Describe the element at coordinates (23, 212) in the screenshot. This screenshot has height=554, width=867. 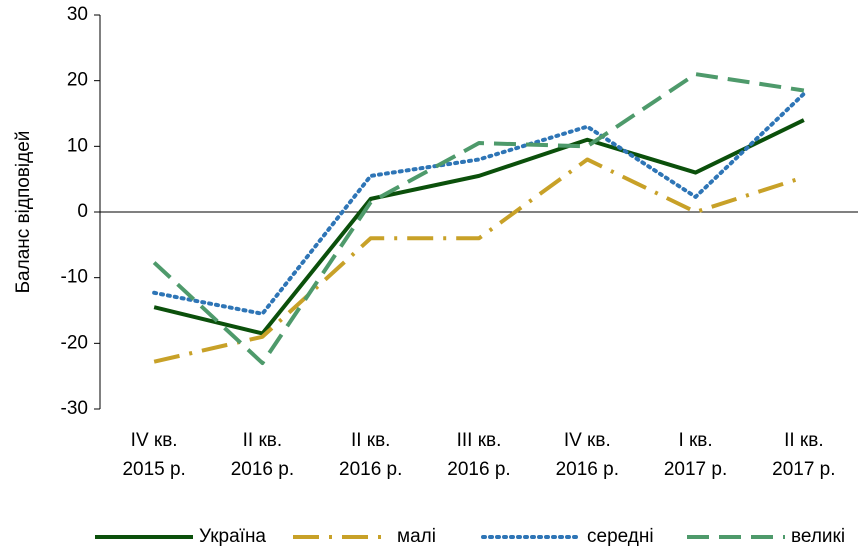
I see `y-axis-label: Баланс відповідей` at that location.